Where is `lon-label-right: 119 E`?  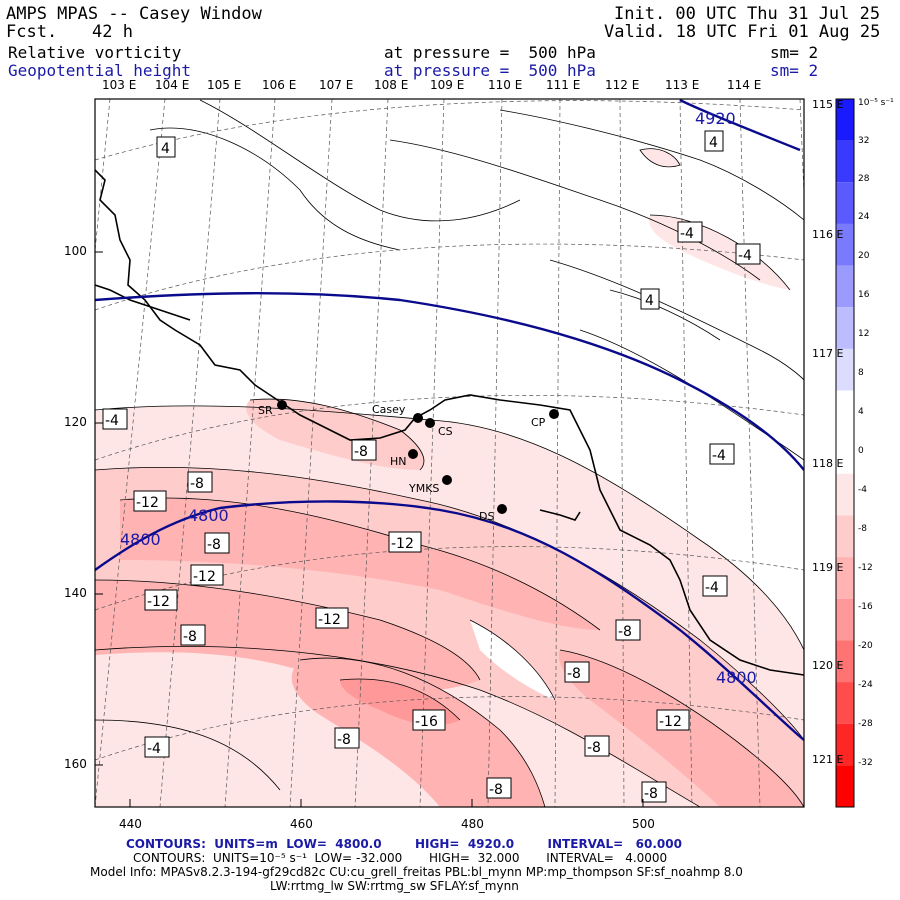
lon-label-right: 119 E is located at coordinates (827, 567).